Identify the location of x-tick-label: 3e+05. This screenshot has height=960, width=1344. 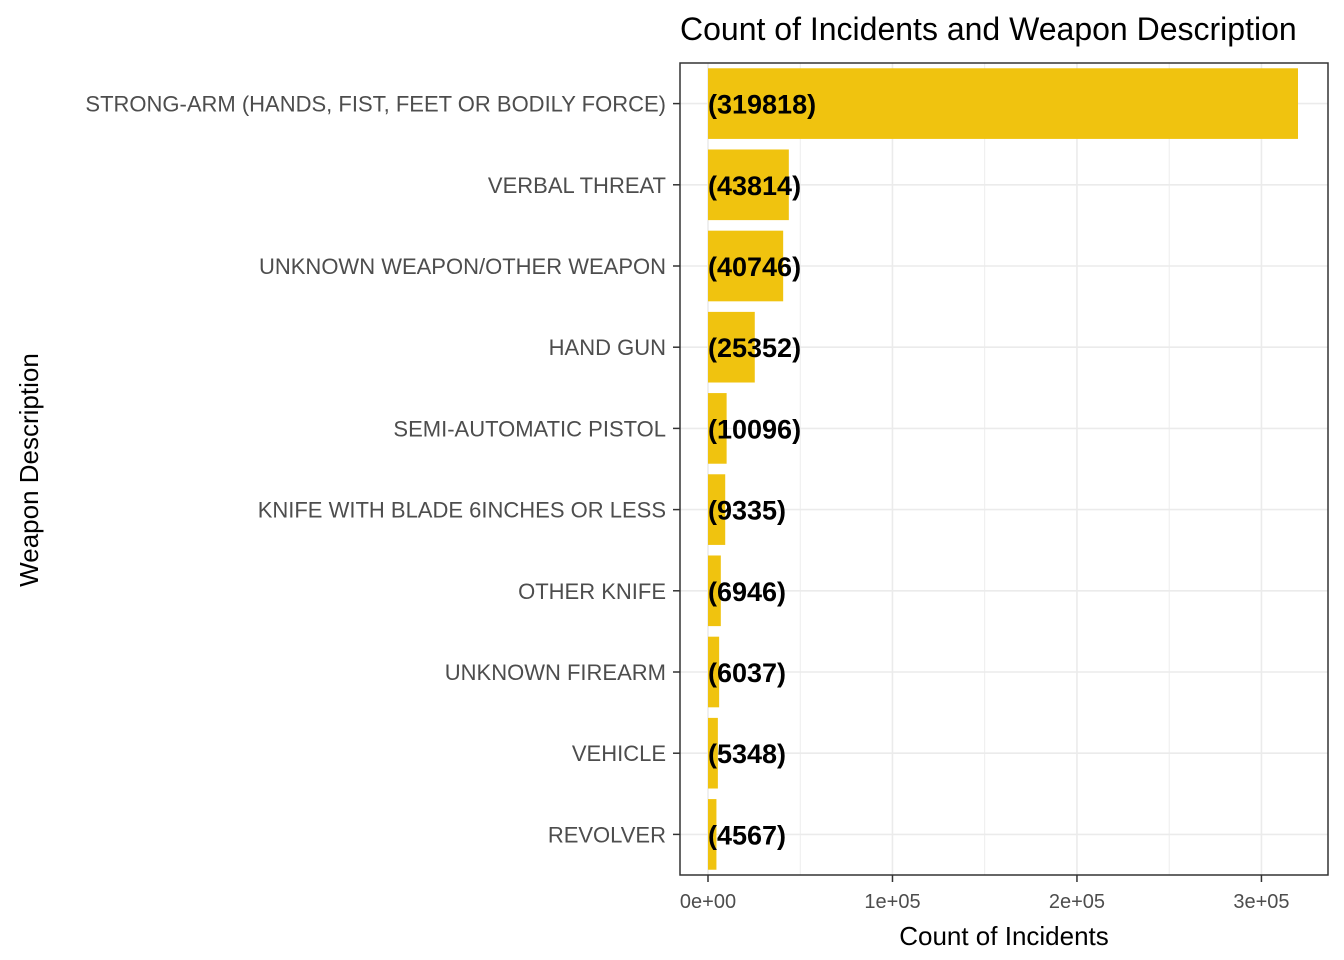
(1261, 902).